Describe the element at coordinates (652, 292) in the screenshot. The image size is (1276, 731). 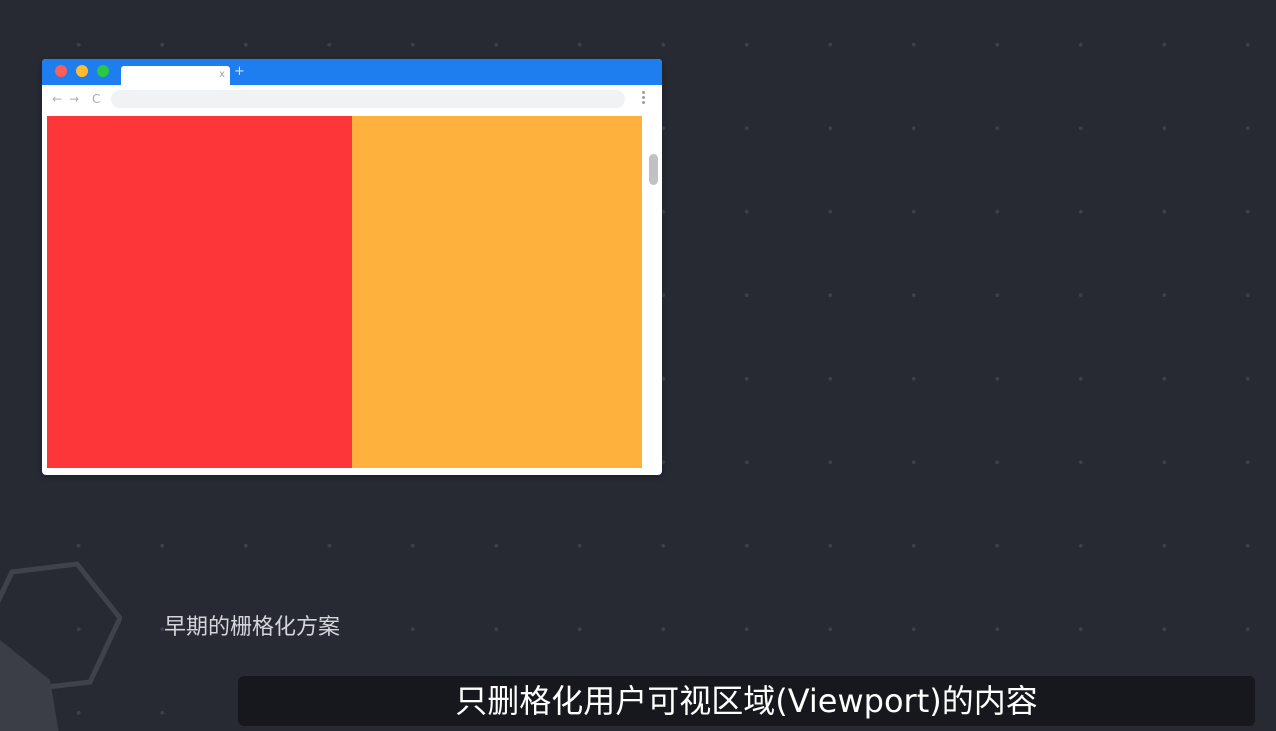
I see `vertical-scrollbar` at that location.